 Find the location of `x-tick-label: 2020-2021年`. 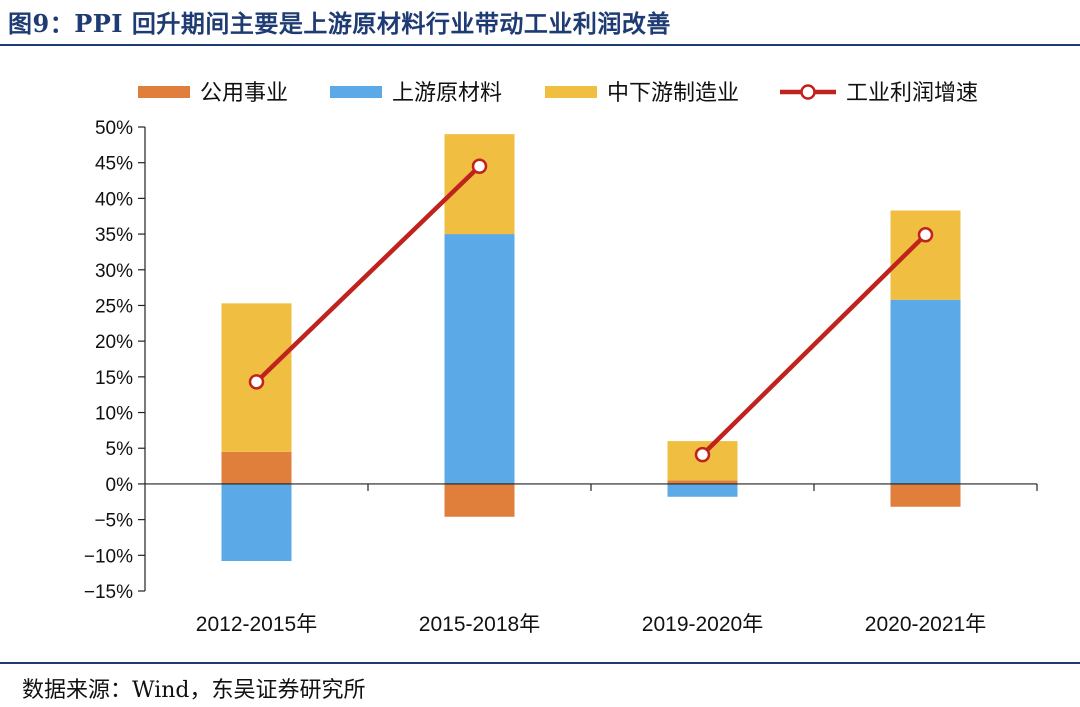

x-tick-label: 2020-2021年 is located at coordinates (925, 624).